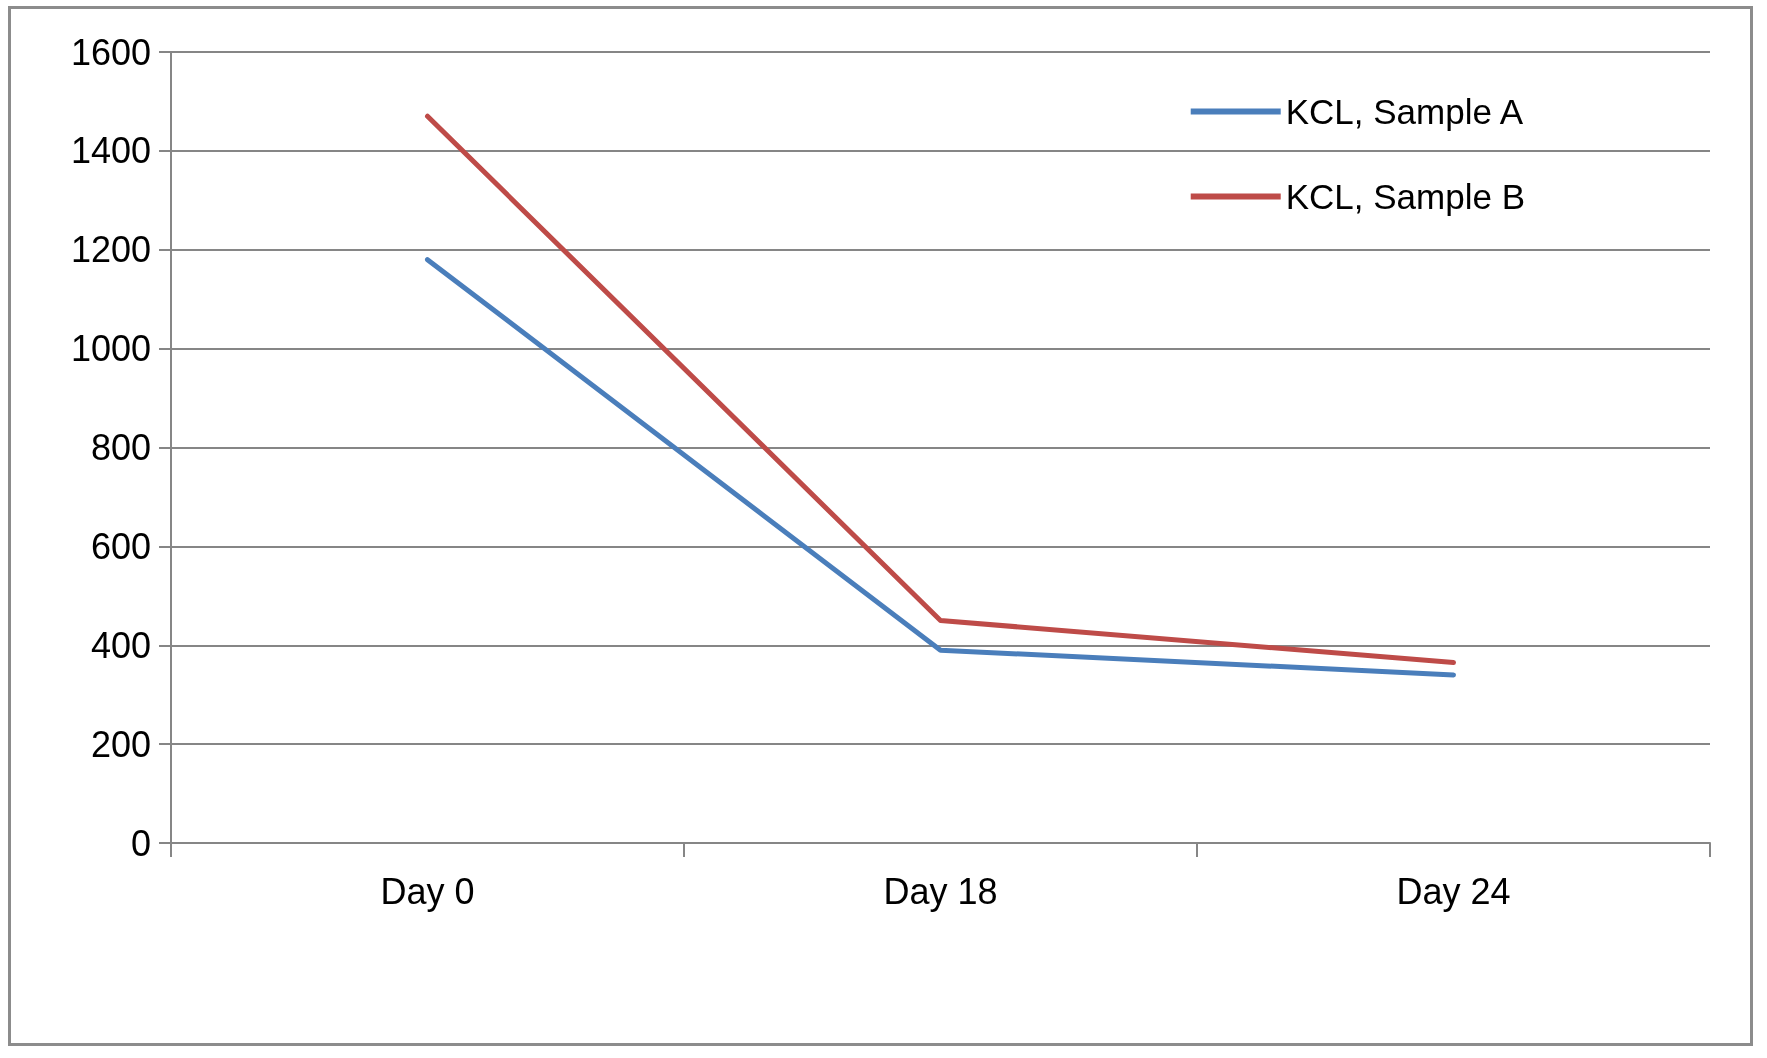 This screenshot has width=1767, height=1058. Describe the element at coordinates (1405, 196) in the screenshot. I see `legend-label: KCL, Sample B` at that location.